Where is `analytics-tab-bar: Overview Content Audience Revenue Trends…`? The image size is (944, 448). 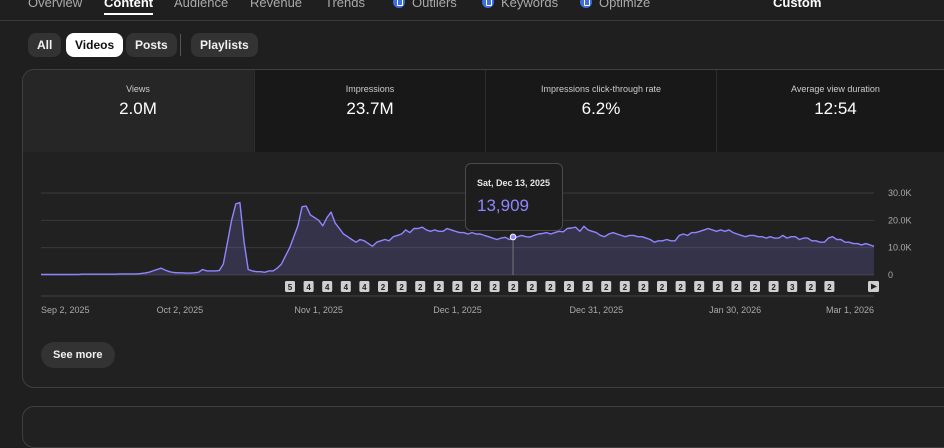
analytics-tab-bar: Overview Content Audience Revenue Trends… is located at coordinates (472, 10).